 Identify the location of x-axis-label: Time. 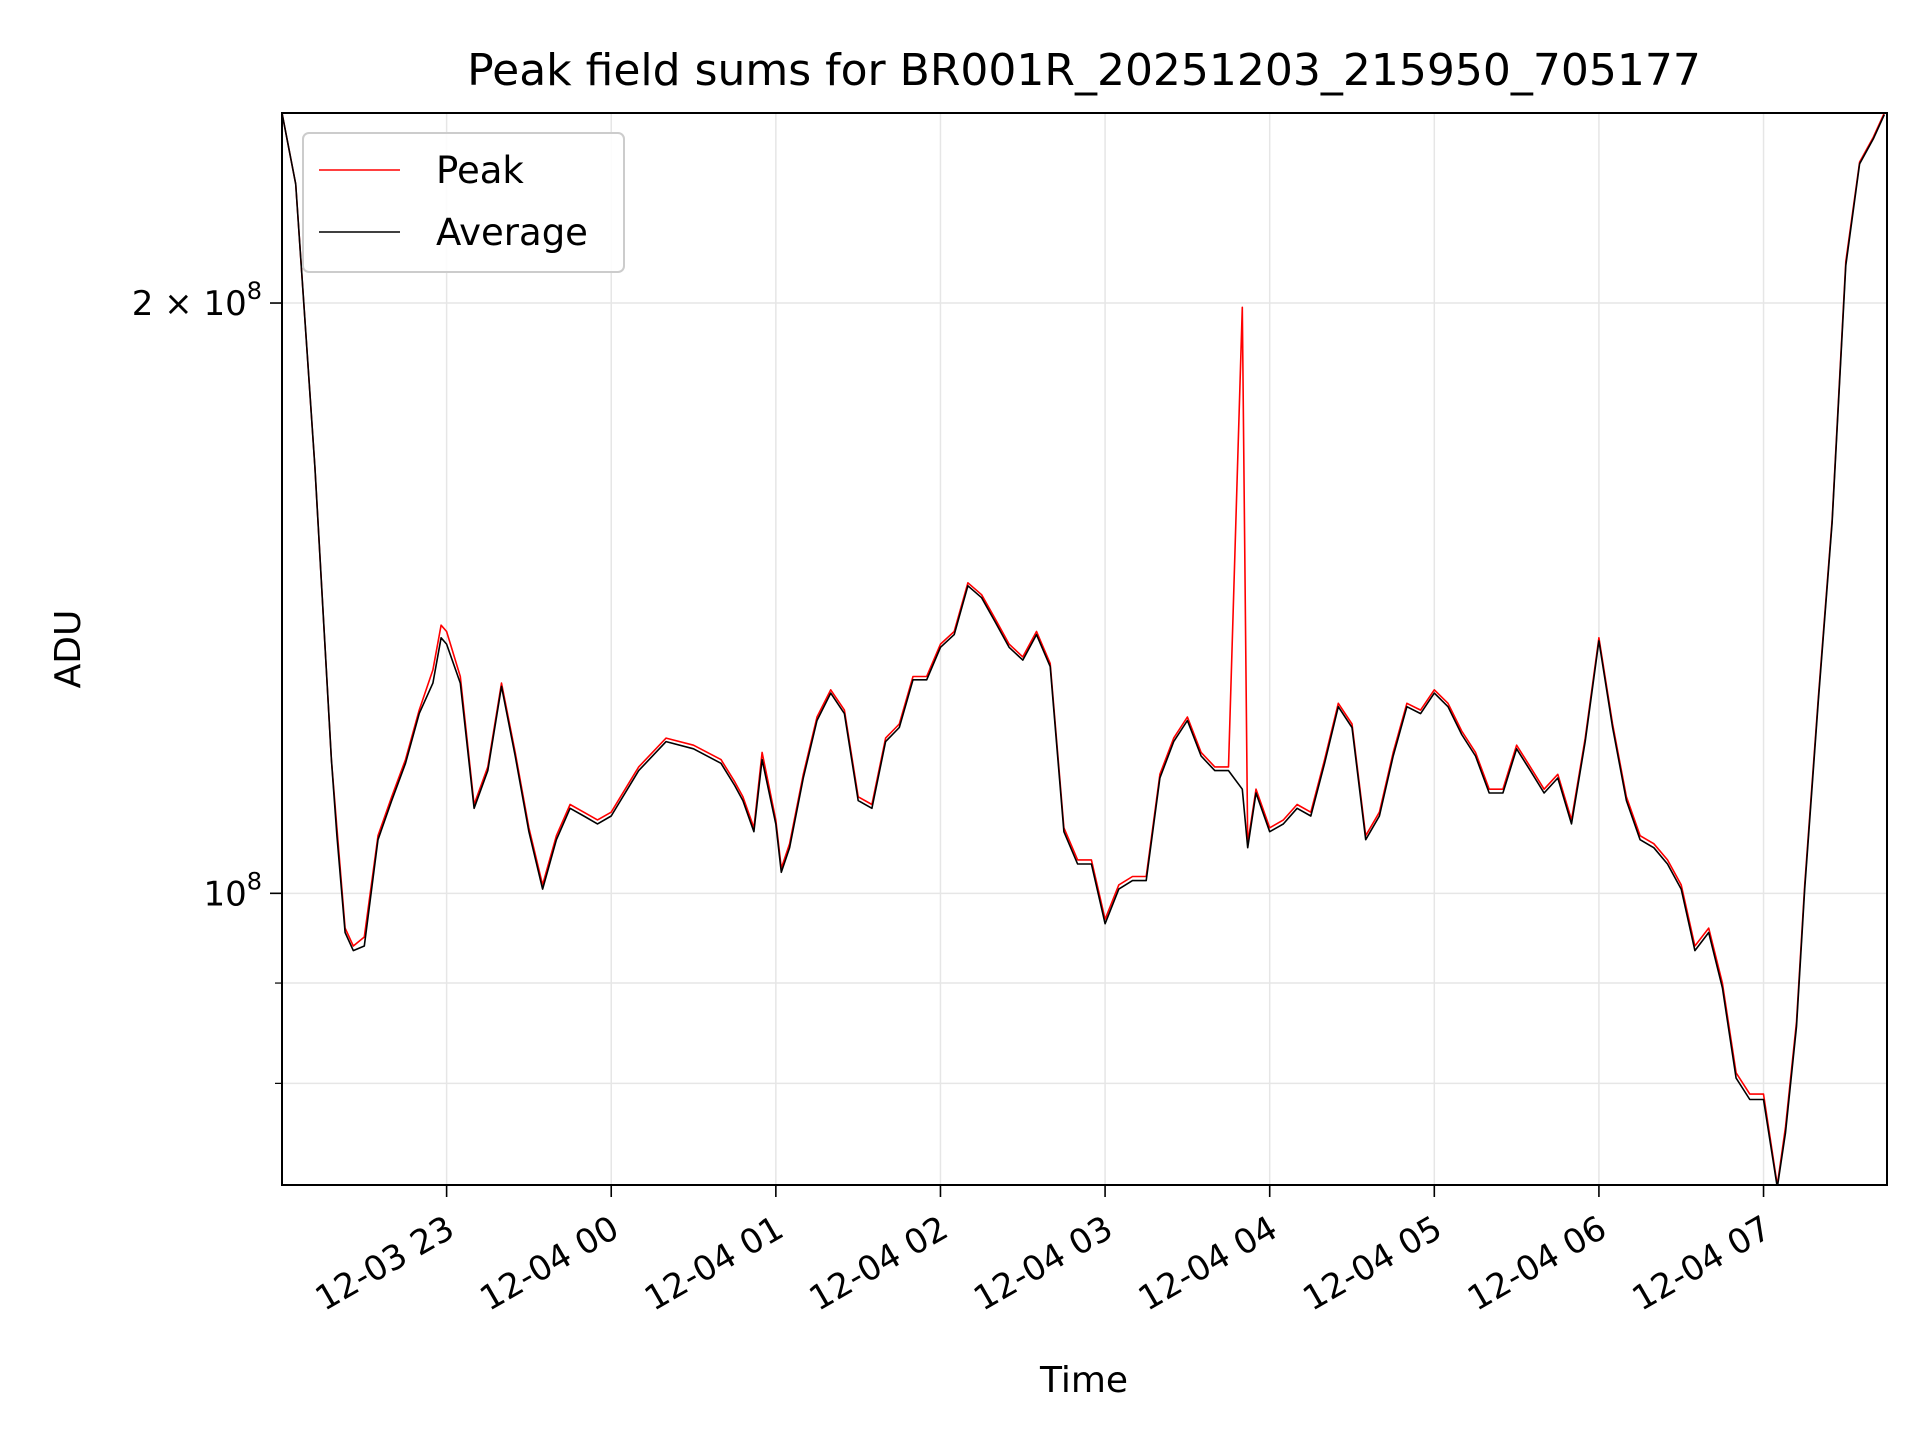
(1083, 1380).